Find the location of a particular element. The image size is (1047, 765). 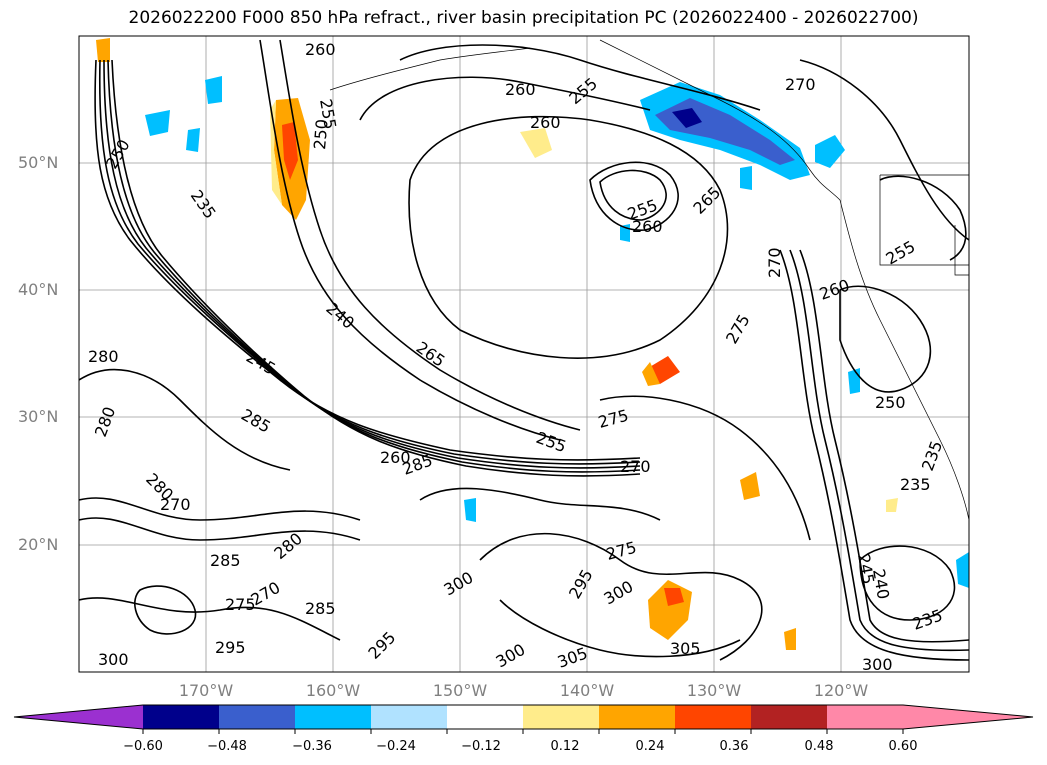

fill-pos-e5 is located at coordinates (892, 505).